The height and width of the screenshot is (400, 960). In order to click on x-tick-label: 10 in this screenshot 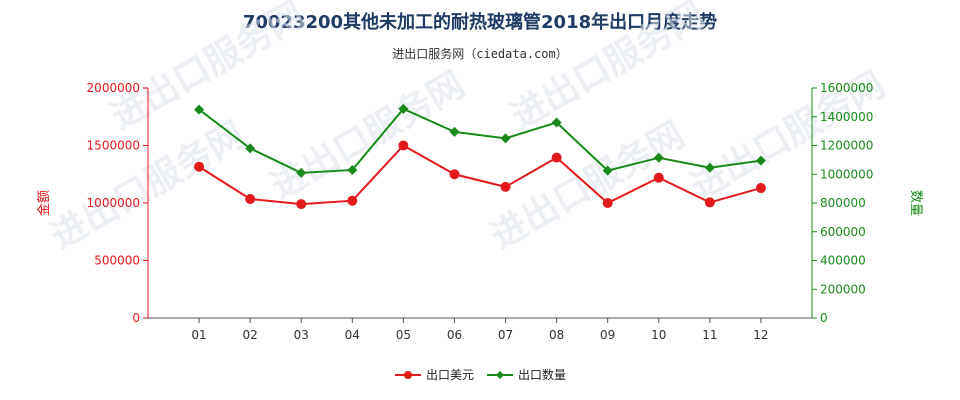, I will do `click(658, 335)`.